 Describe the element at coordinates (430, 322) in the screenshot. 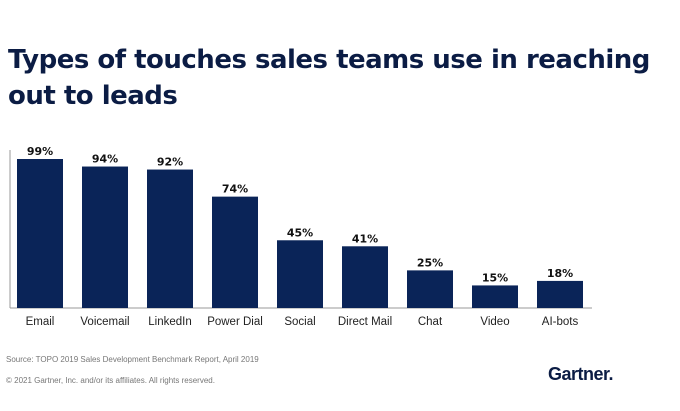

I see `category-label: Chat` at that location.